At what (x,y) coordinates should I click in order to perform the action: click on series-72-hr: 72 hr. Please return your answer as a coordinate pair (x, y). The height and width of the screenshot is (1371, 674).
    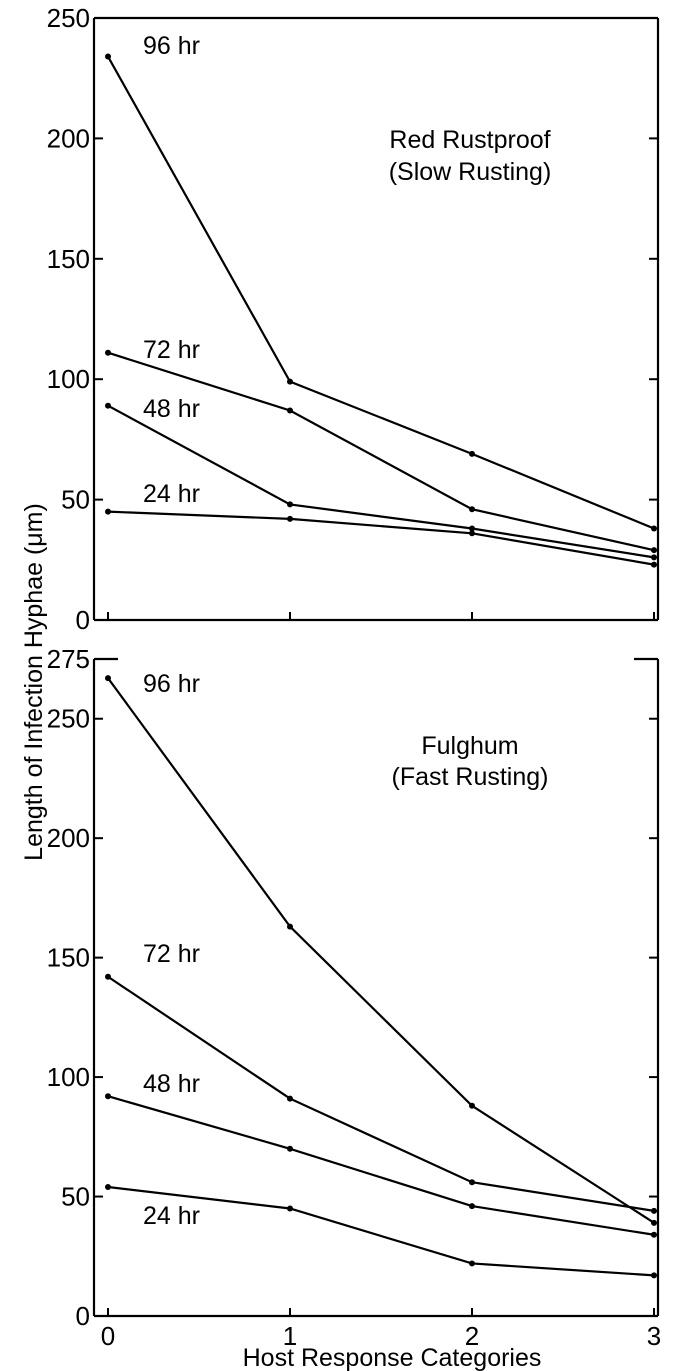
    Looking at the image, I should click on (381, 445).